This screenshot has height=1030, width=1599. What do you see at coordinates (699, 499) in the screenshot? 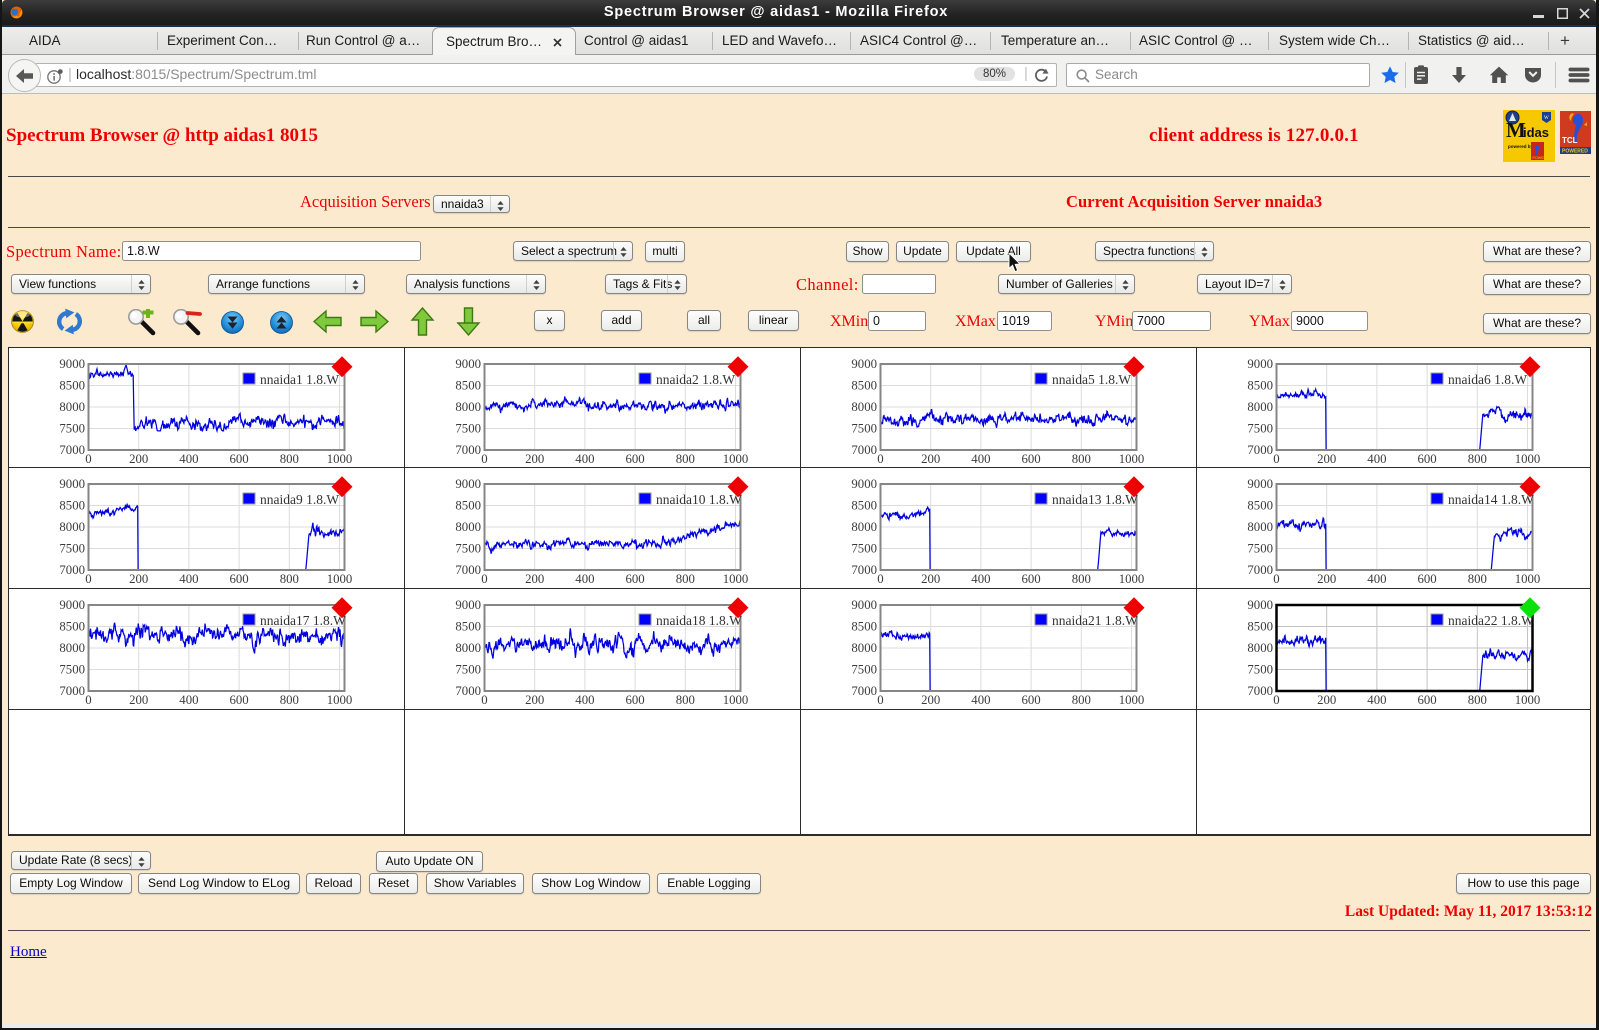
I see `svg-text: nnaida10 1.8.W` at bounding box center [699, 499].